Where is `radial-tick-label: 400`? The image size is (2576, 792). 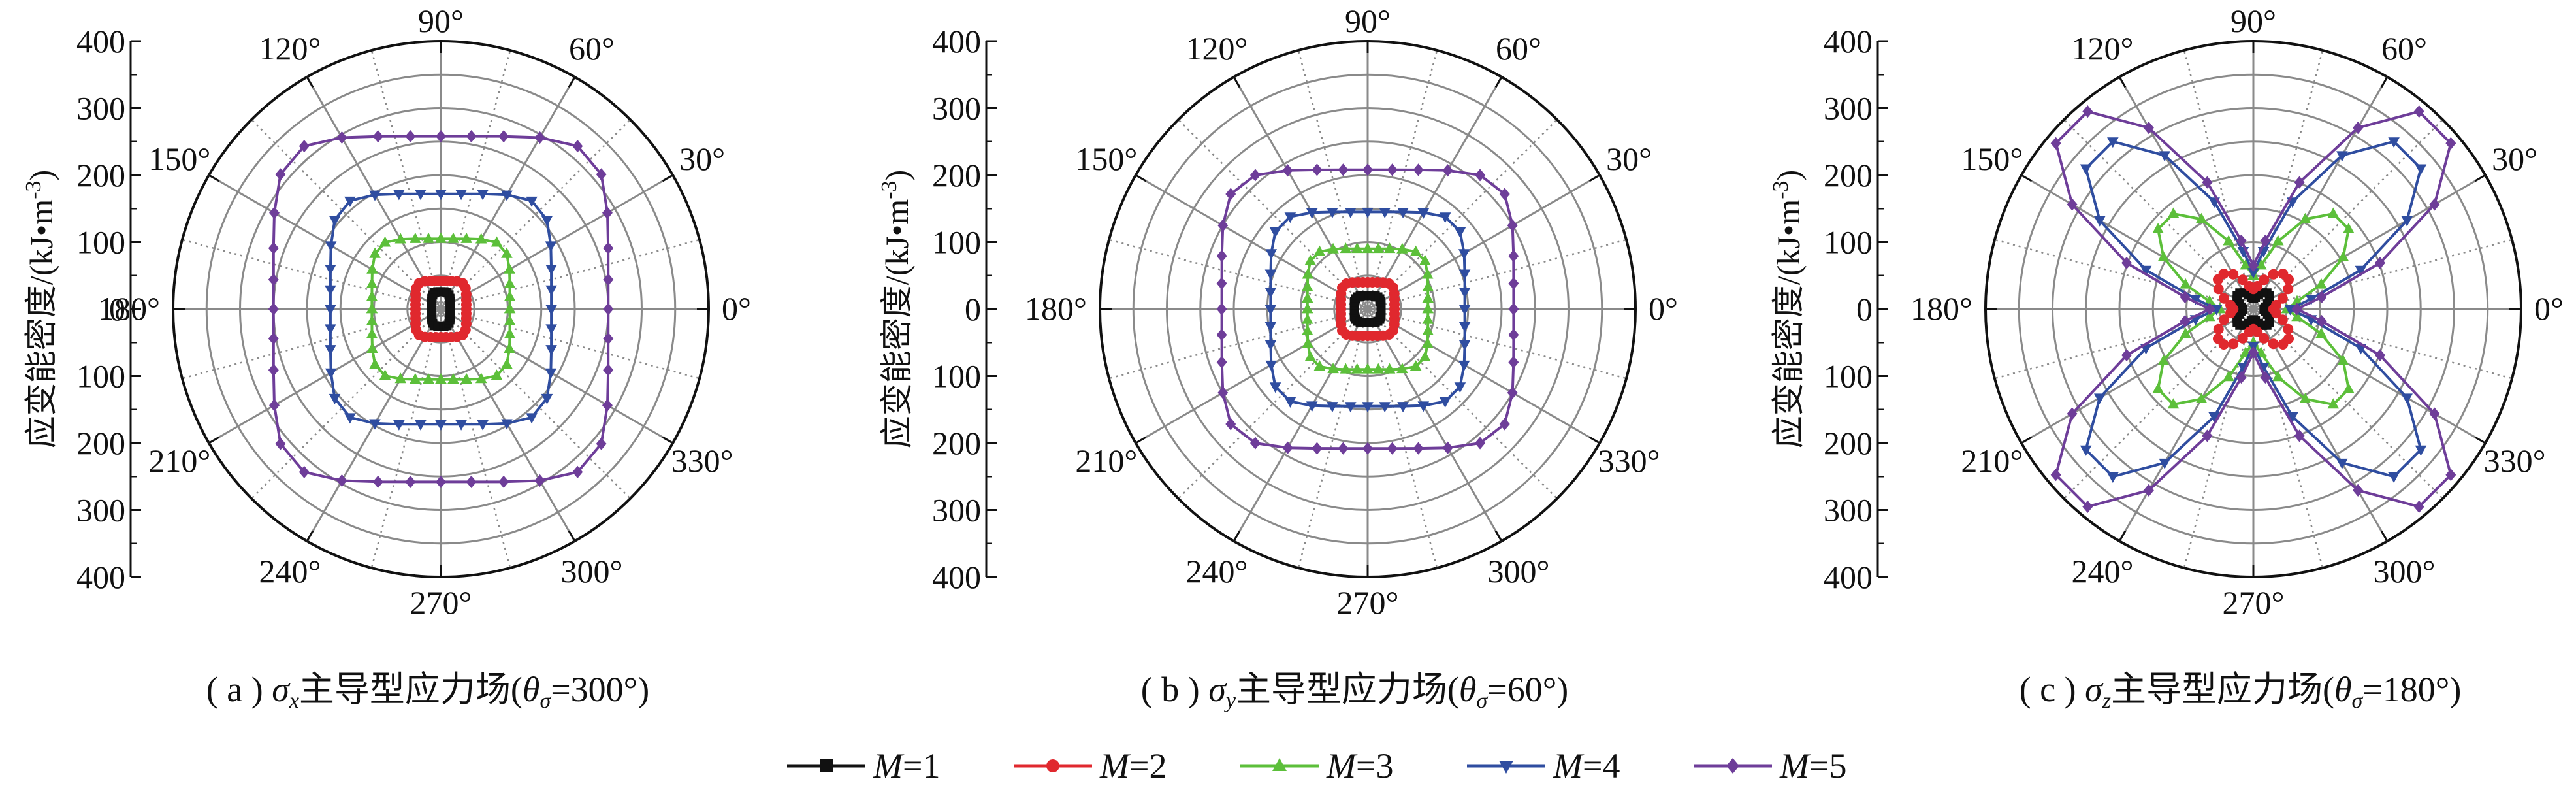
radial-tick-label: 400 is located at coordinates (956, 577).